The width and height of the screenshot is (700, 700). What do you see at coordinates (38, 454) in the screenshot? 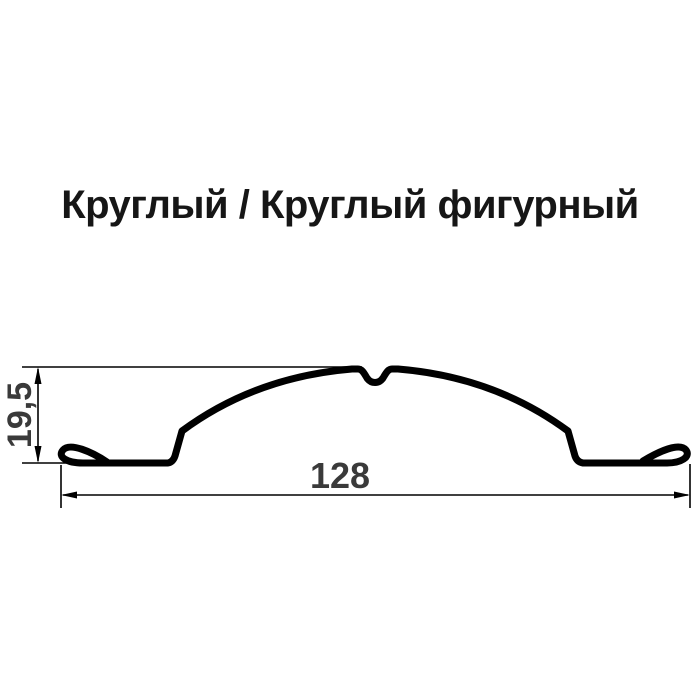
I see `height-arrow-down-icon` at bounding box center [38, 454].